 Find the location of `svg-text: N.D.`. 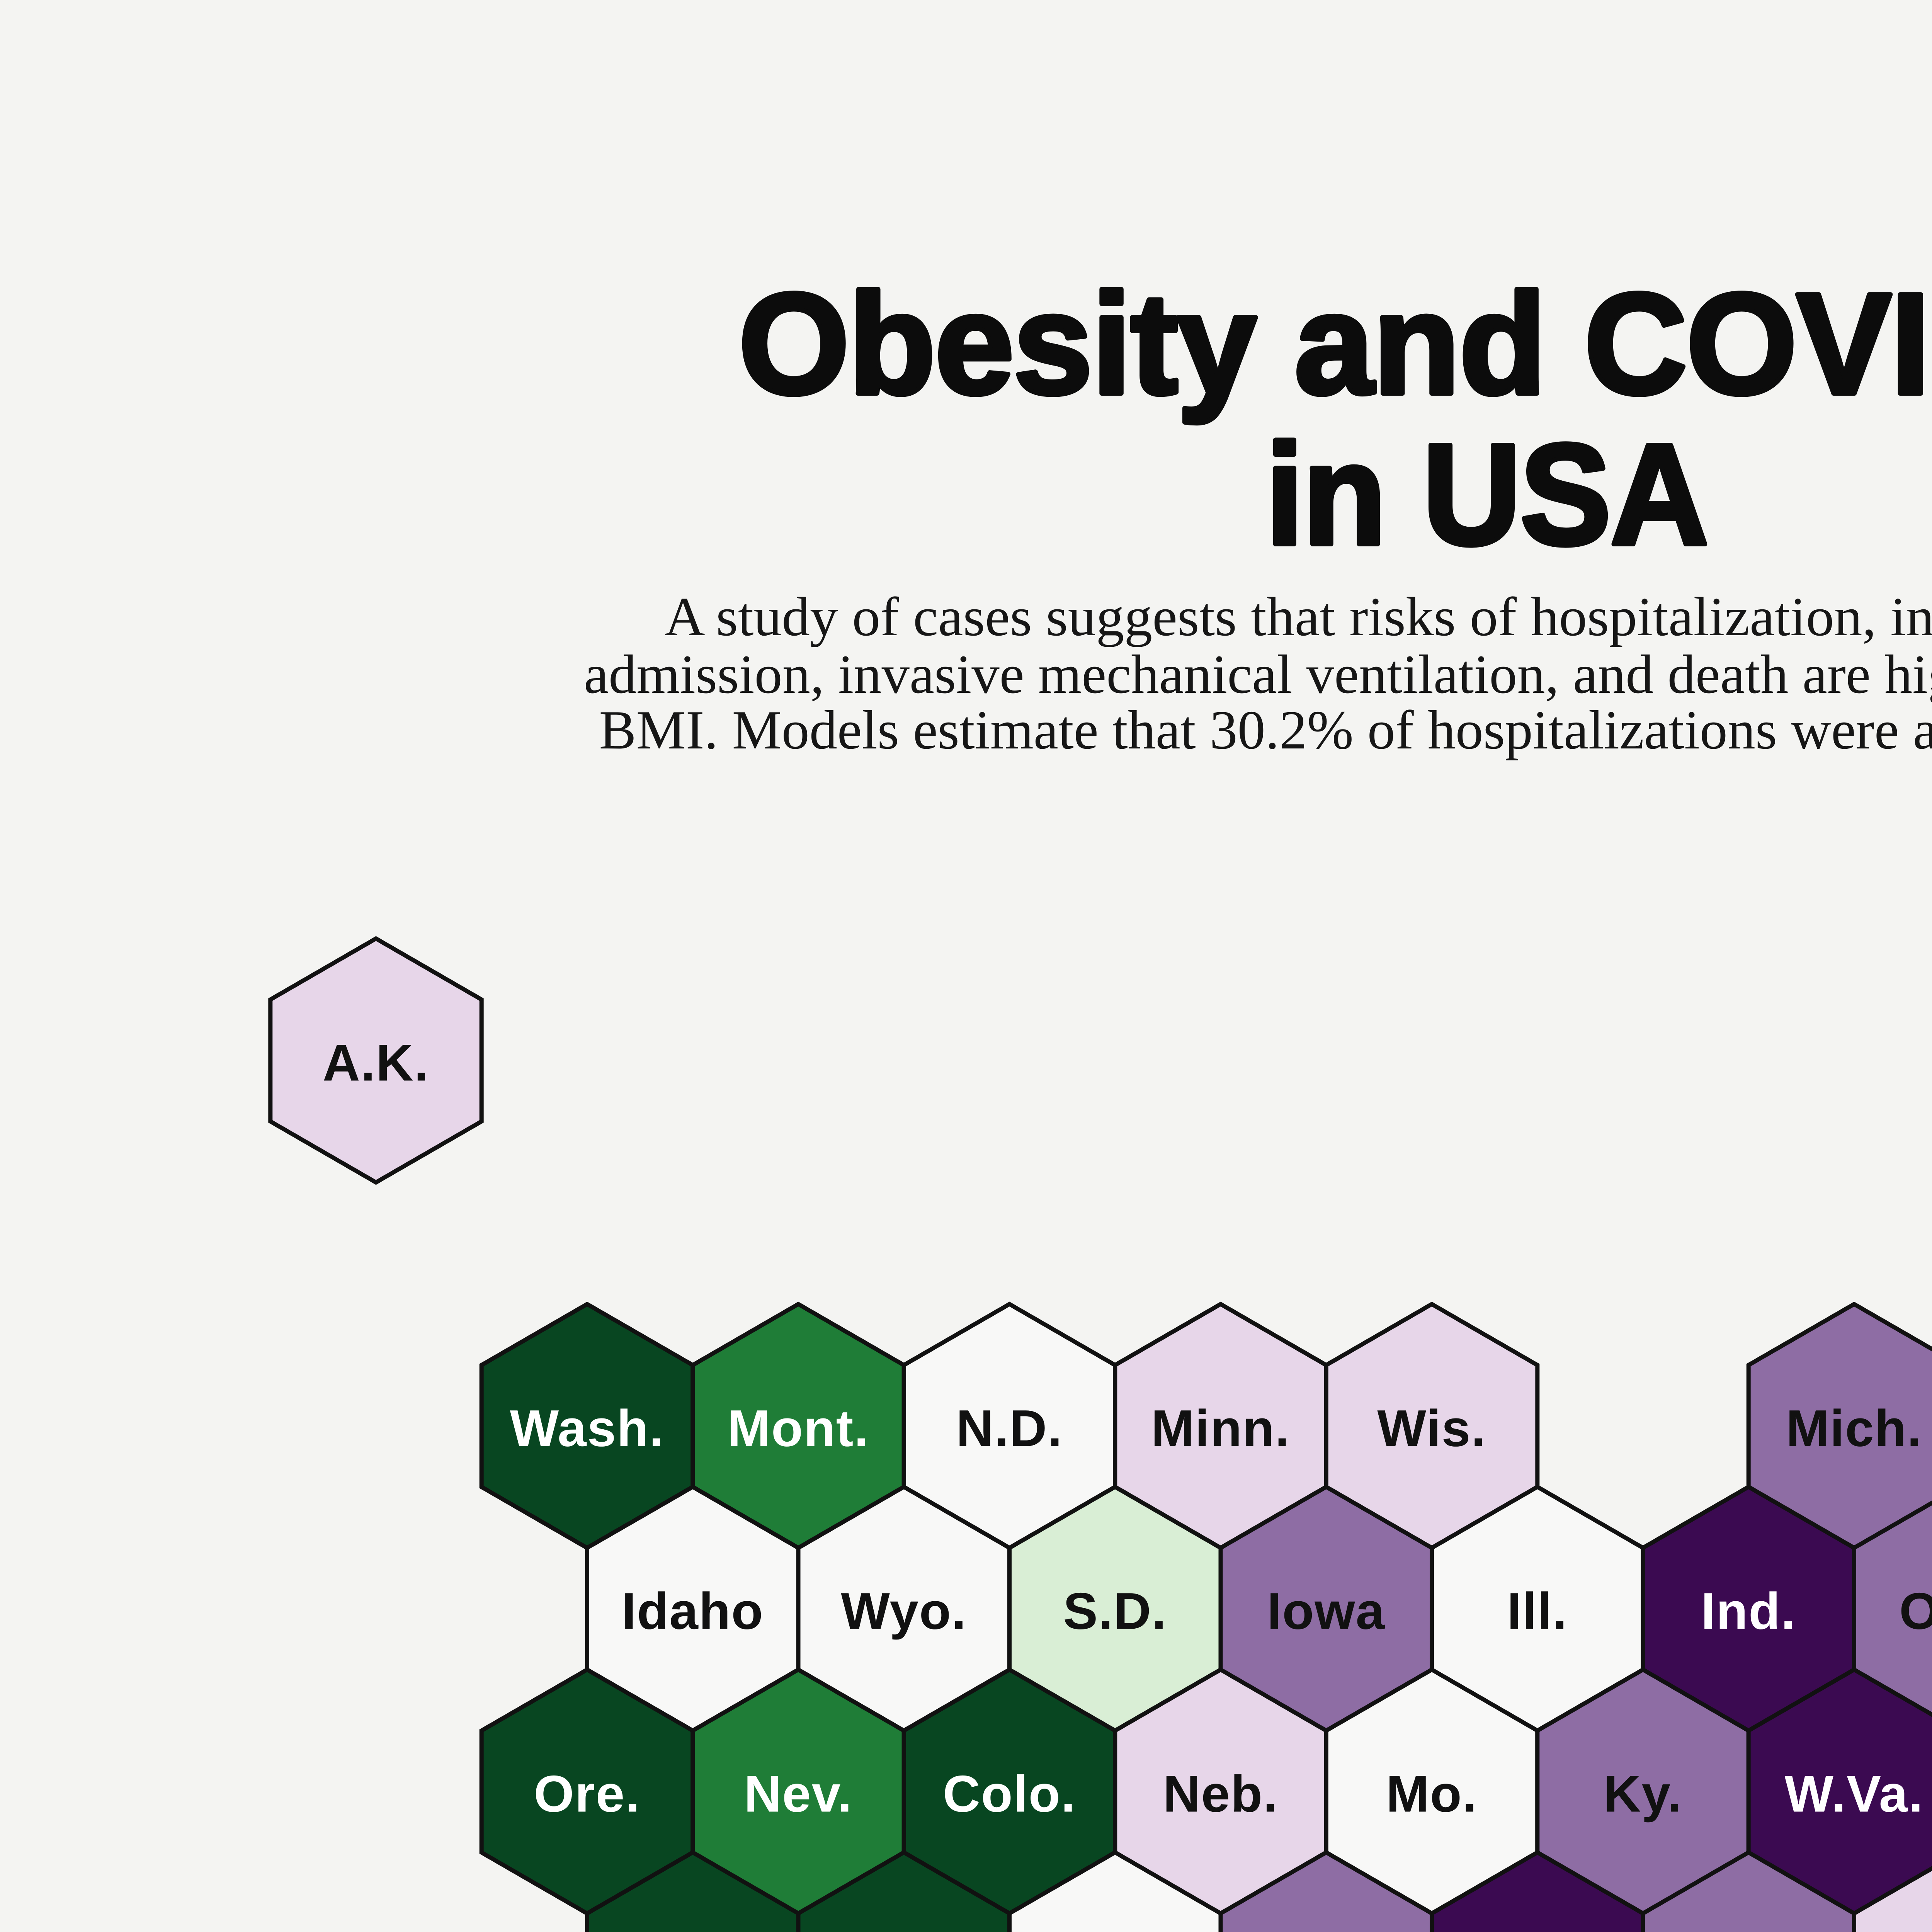

svg-text: N.D. is located at coordinates (1010, 1429).